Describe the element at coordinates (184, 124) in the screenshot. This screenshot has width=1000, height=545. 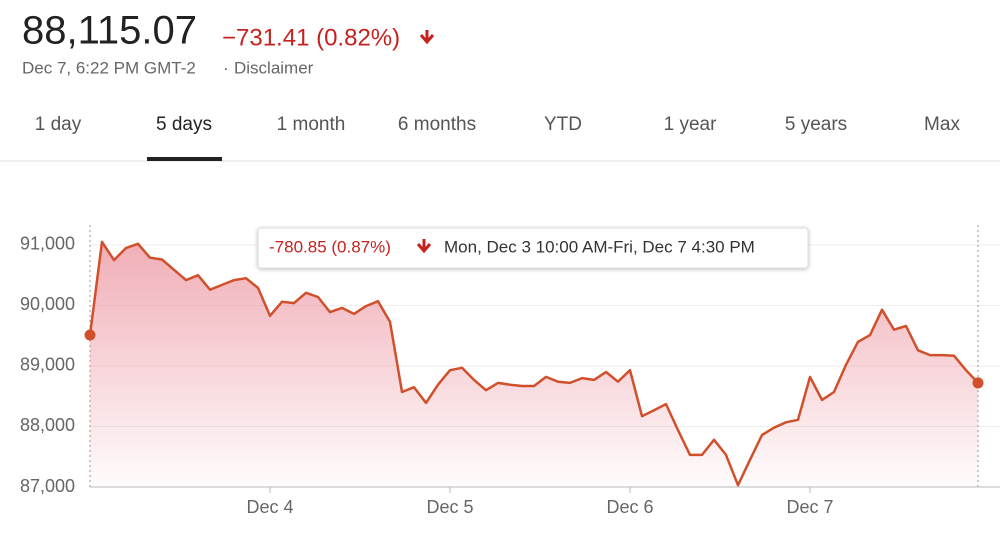
I see `tab: 5 days` at that location.